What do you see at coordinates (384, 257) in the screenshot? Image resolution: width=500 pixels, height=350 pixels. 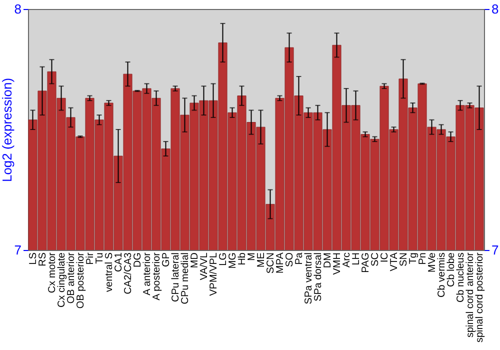 I see `x-tick-label: IC` at bounding box center [384, 257].